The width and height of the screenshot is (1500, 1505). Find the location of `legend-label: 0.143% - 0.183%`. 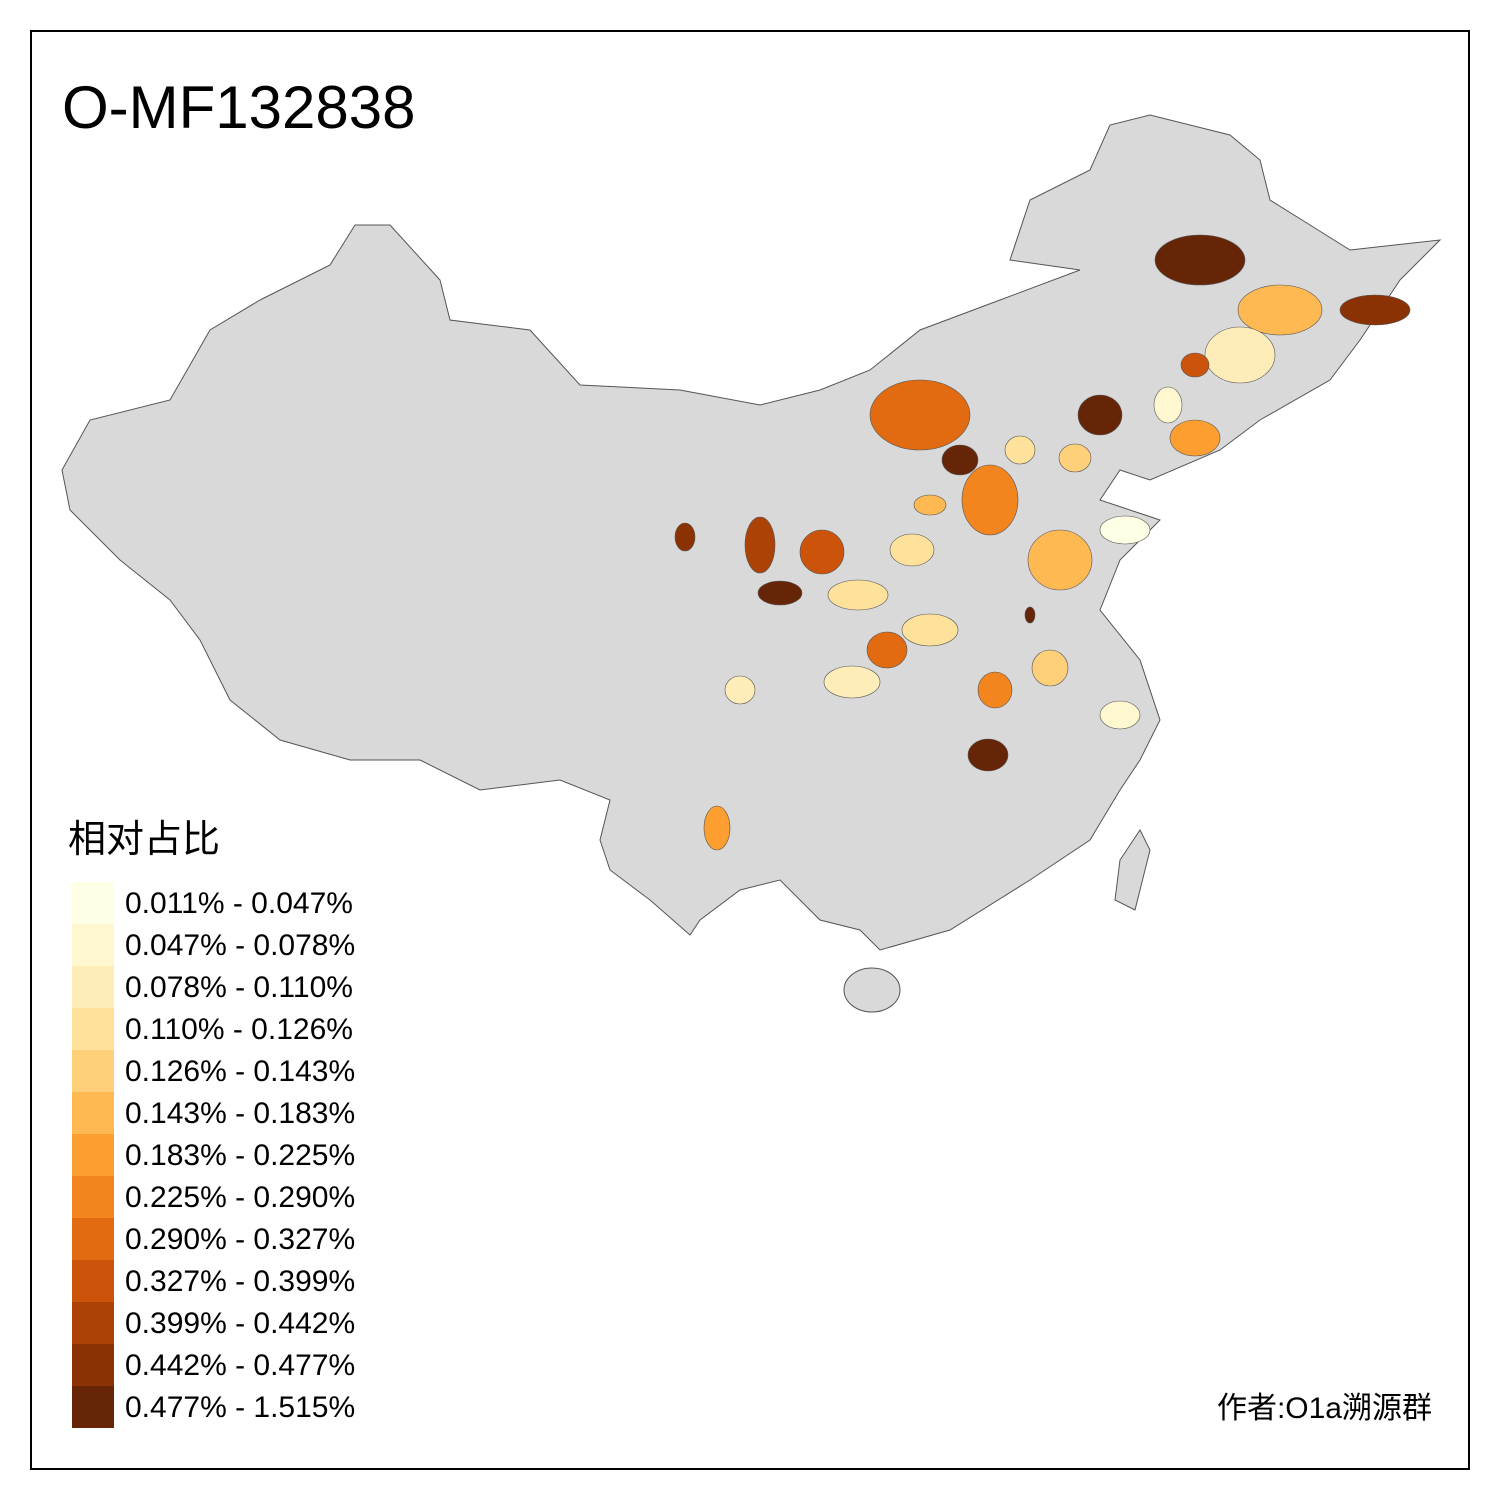

legend-label: 0.143% - 0.183% is located at coordinates (240, 1113).